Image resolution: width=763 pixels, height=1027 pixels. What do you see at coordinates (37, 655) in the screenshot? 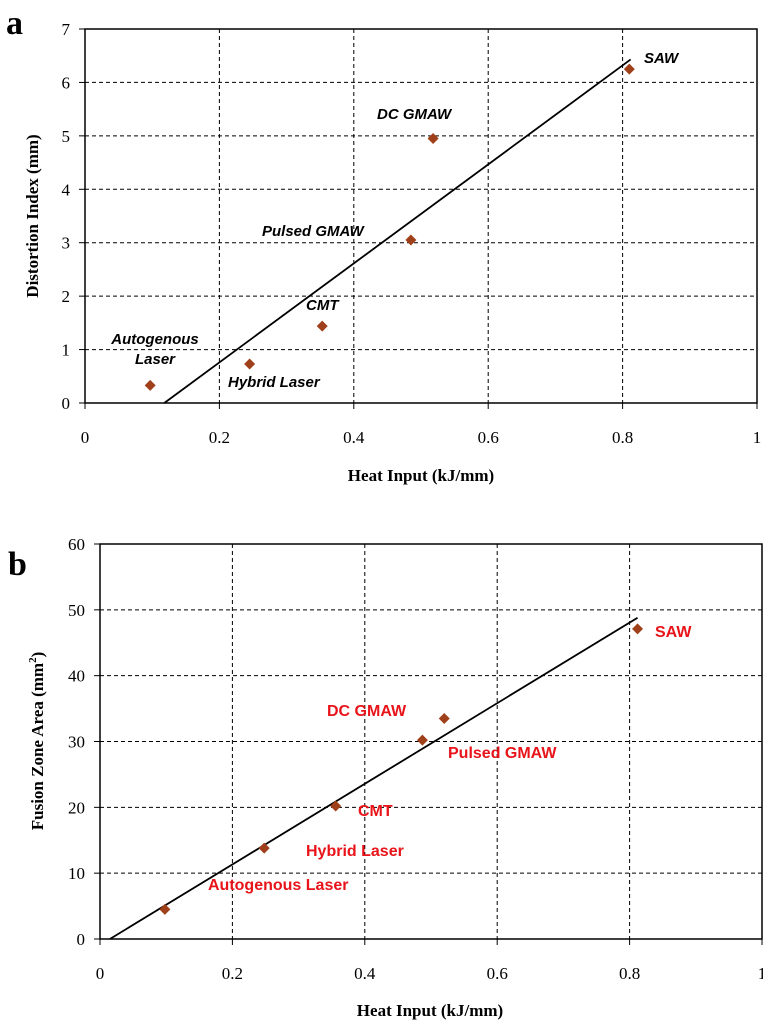
I see `y-axis-title-tail: )` at bounding box center [37, 655].